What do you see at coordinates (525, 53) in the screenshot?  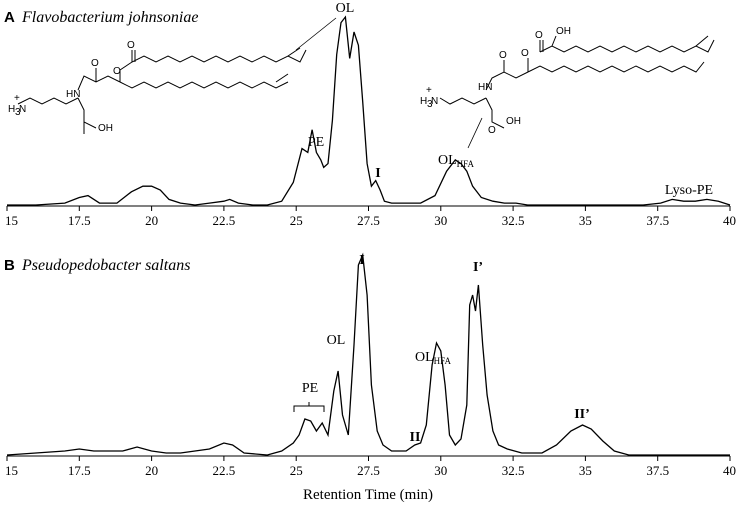 I see `structure2-o-2: O` at bounding box center [525, 53].